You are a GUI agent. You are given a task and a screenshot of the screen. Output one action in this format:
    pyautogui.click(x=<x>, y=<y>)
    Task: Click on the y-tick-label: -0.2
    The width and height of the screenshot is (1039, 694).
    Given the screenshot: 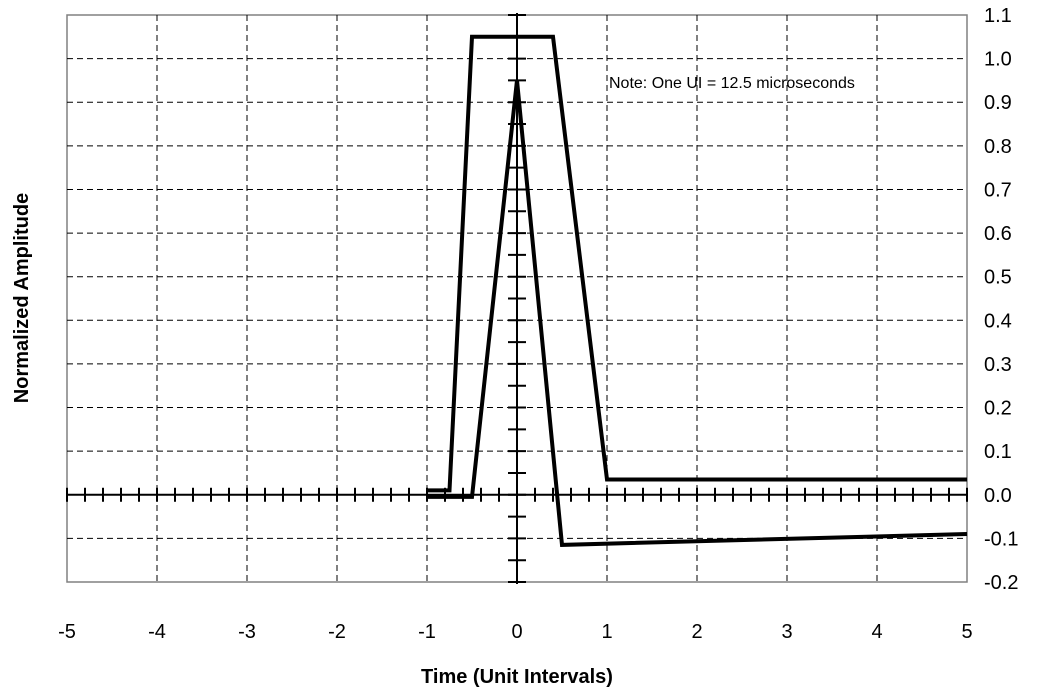 What is the action you would take?
    pyautogui.click(x=1001, y=583)
    